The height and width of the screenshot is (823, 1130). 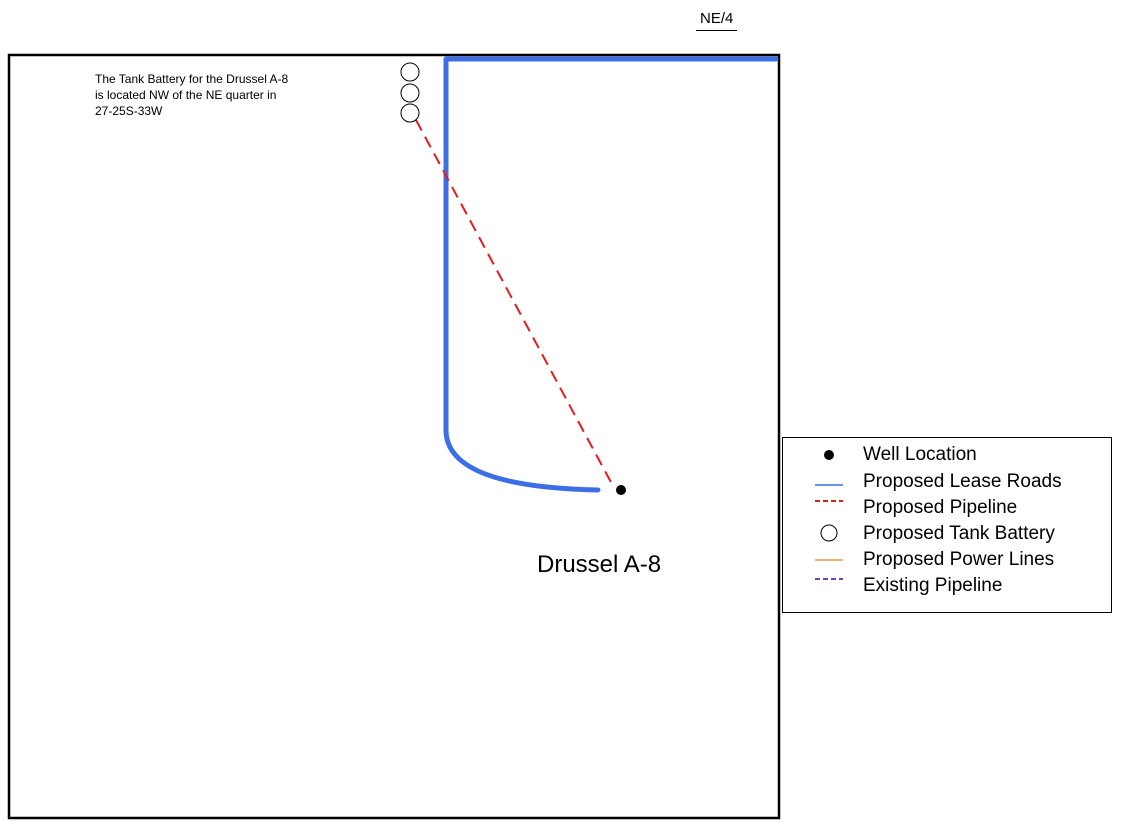 I want to click on legend-label: Proposed Pipeline, so click(x=940, y=507).